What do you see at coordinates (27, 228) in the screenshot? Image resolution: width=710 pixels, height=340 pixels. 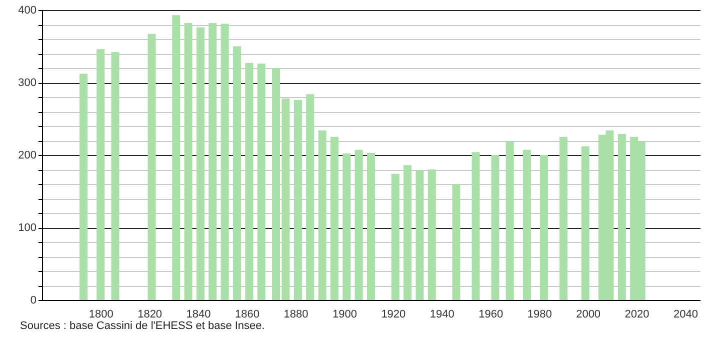 I see `y-tick-label: 100` at bounding box center [27, 228].